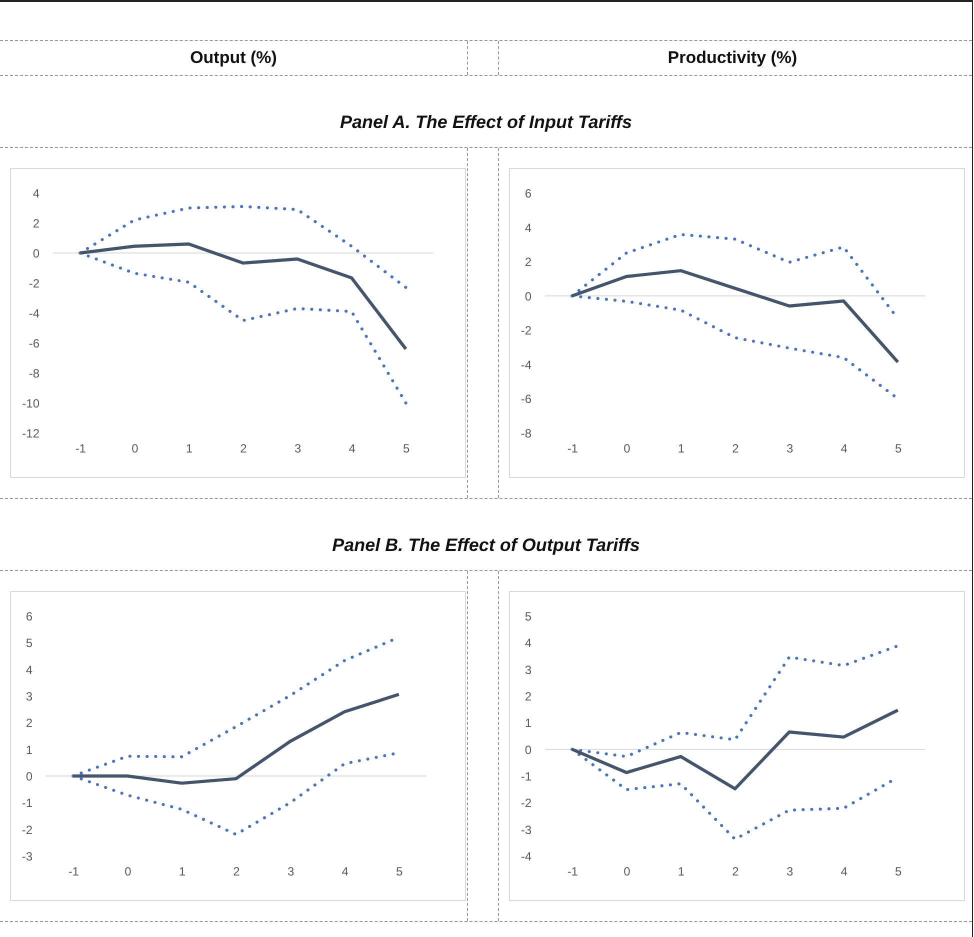 The height and width of the screenshot is (937, 974). I want to click on y-tick-label: -12, so click(31, 433).